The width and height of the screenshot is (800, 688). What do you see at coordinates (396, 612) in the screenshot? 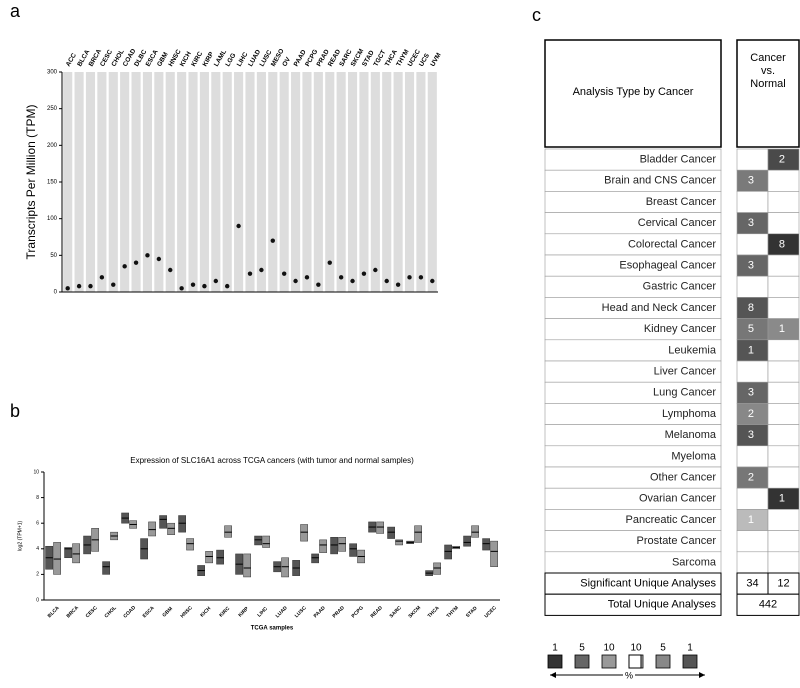
I see `x-tick-label: SARC` at bounding box center [396, 612].